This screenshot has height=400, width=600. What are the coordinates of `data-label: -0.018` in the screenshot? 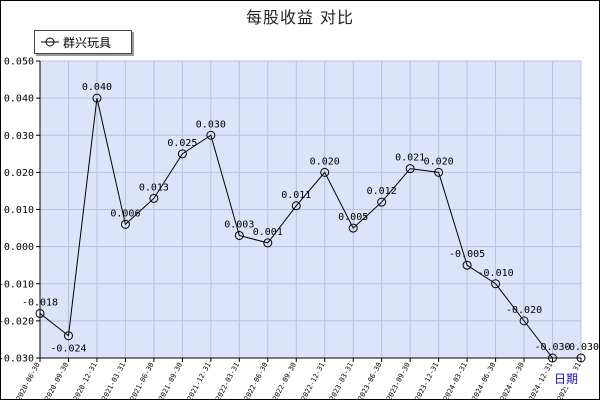 It's located at (40, 302).